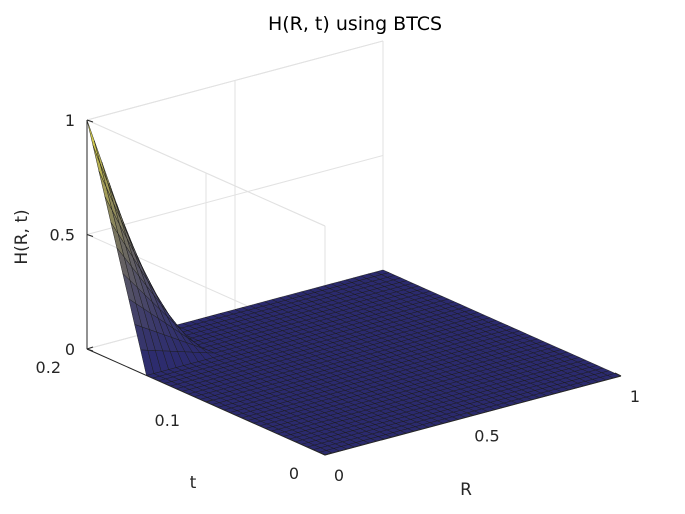 Image resolution: width=685 pixels, height=514 pixels. What do you see at coordinates (70, 349) in the screenshot?
I see `z-tick-label: 0` at bounding box center [70, 349].